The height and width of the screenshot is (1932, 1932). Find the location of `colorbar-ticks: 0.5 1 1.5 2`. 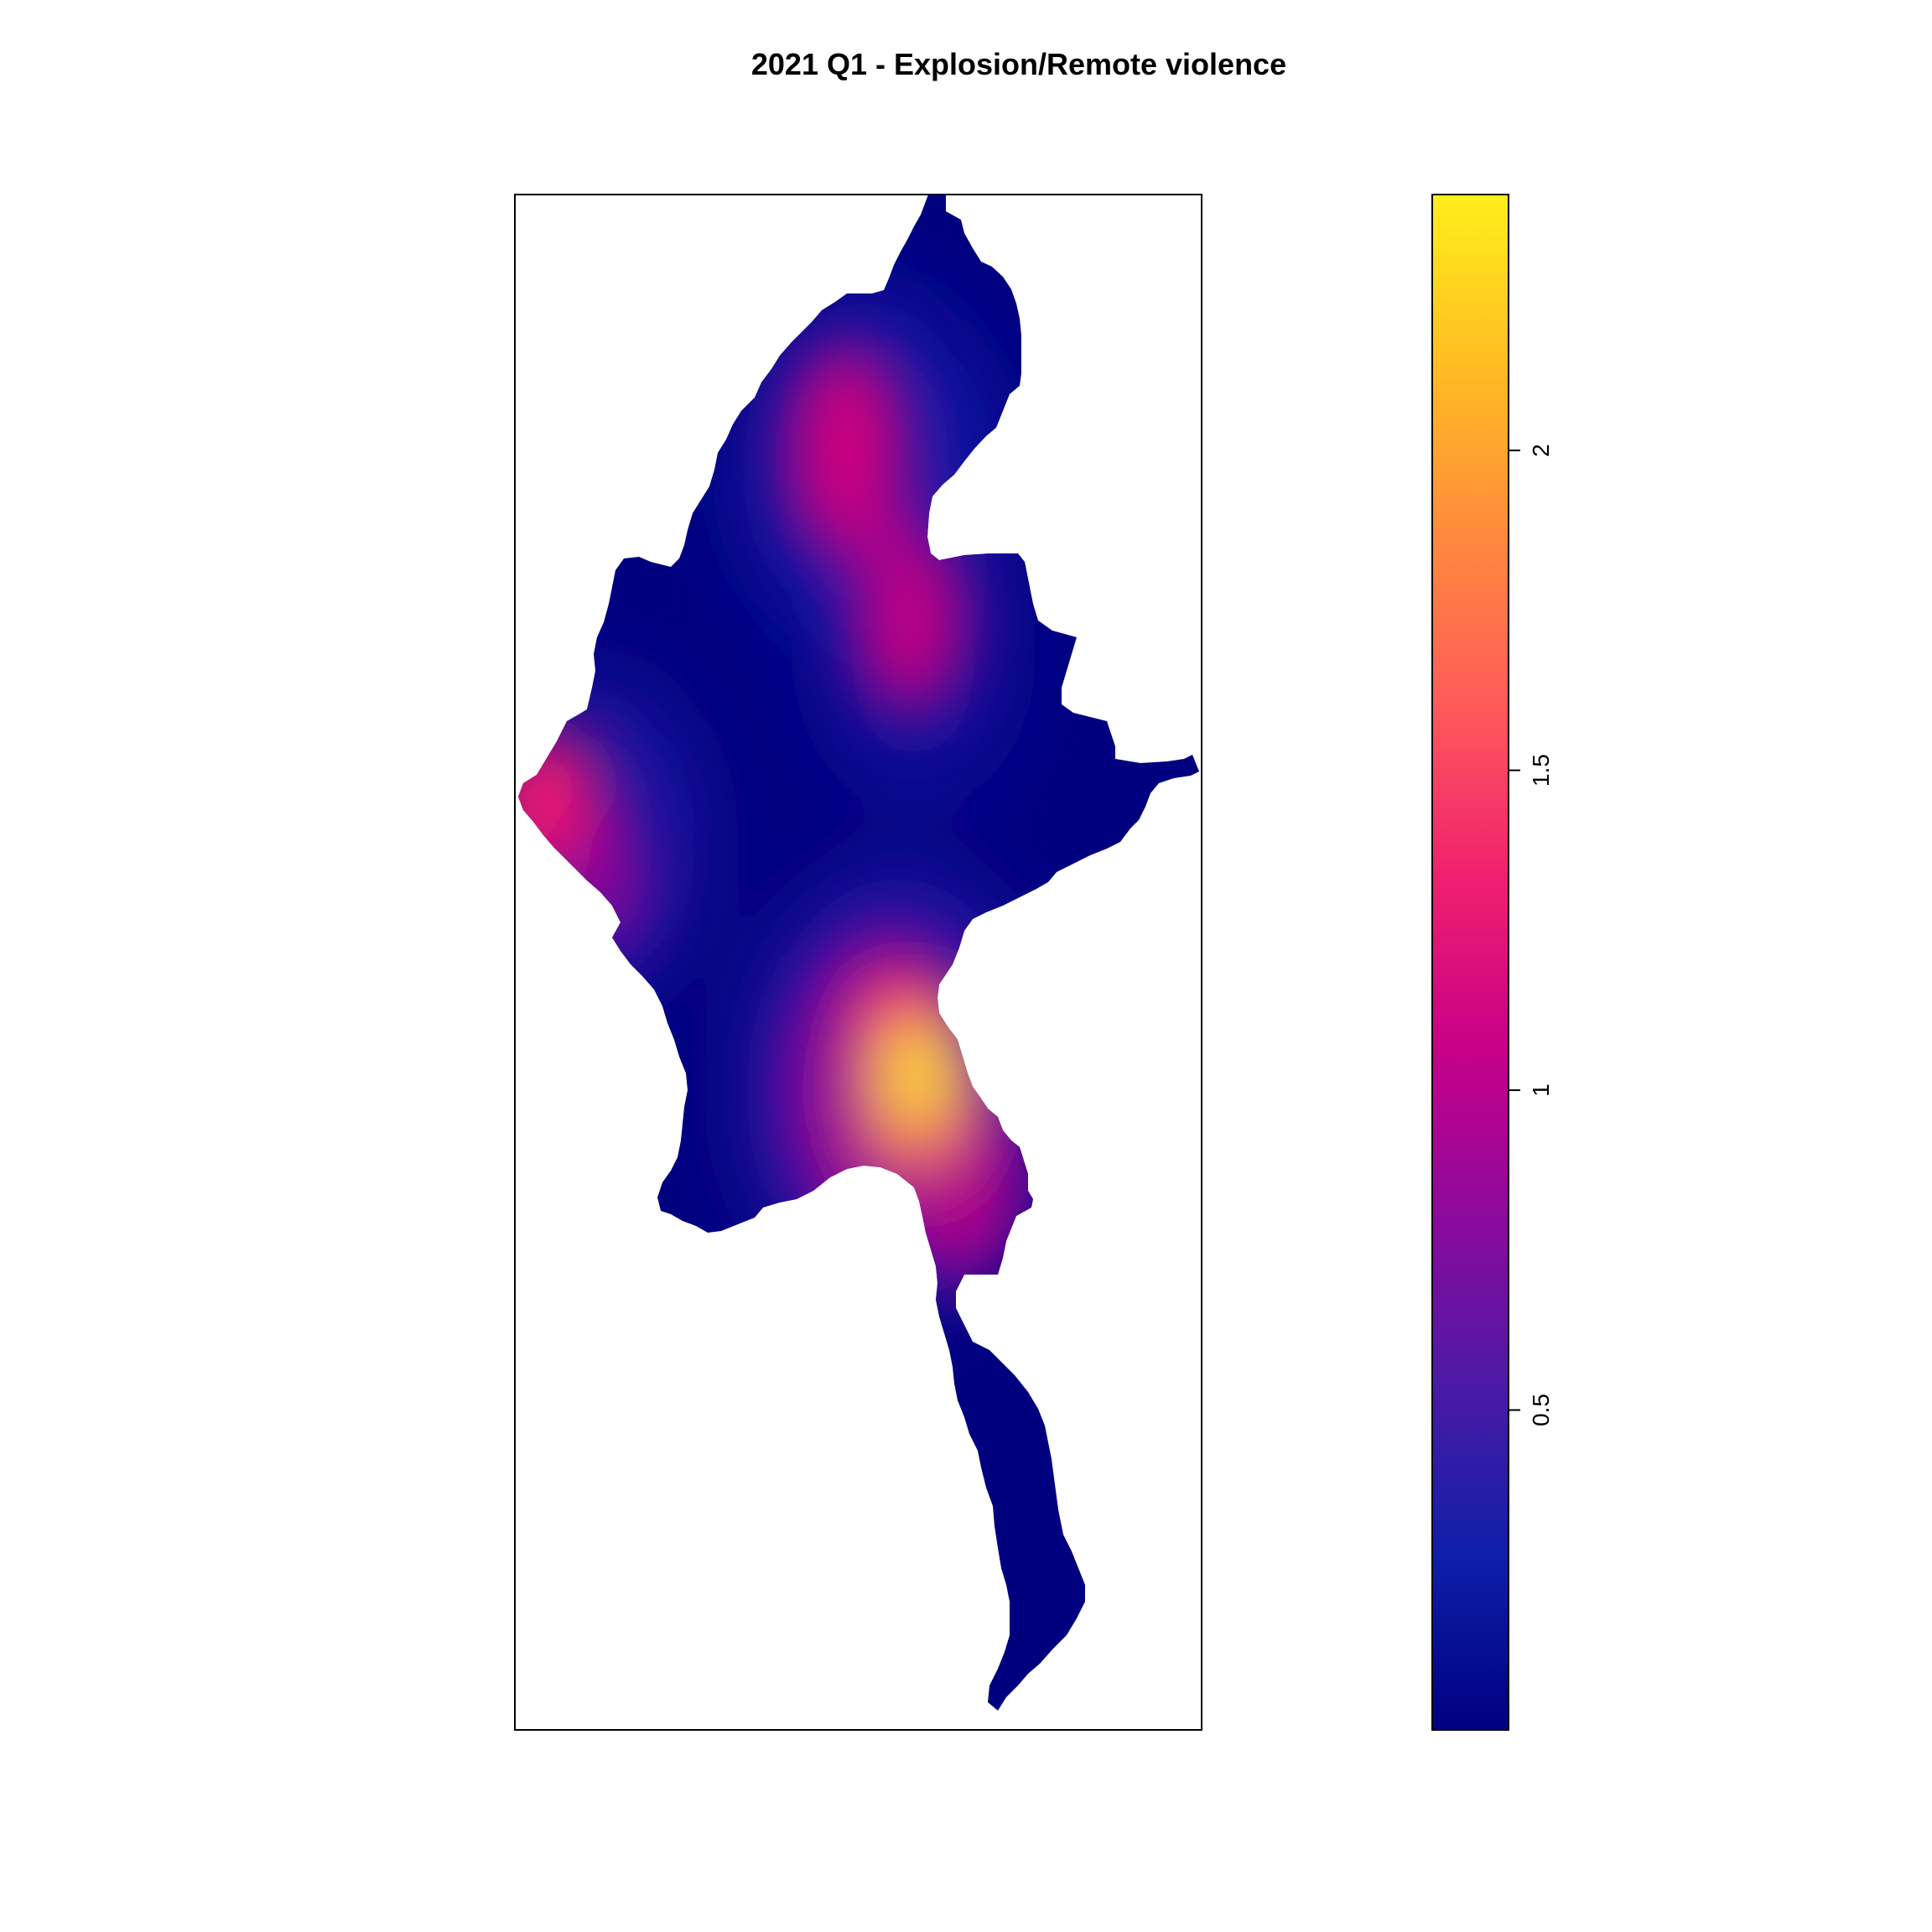

colorbar-ticks: 0.5 1 1.5 2 is located at coordinates (1531, 935).